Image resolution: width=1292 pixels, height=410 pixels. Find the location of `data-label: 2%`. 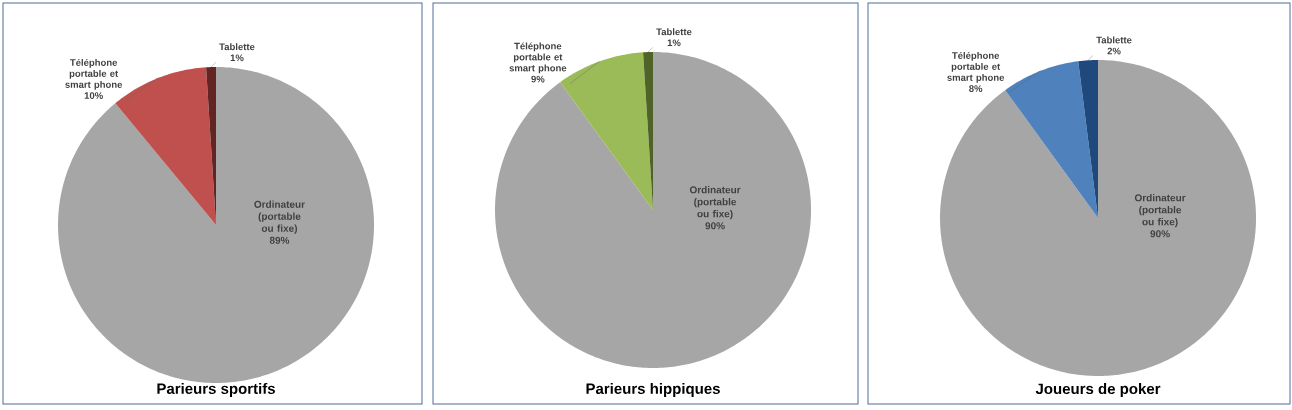

data-label: 2% is located at coordinates (1114, 51).